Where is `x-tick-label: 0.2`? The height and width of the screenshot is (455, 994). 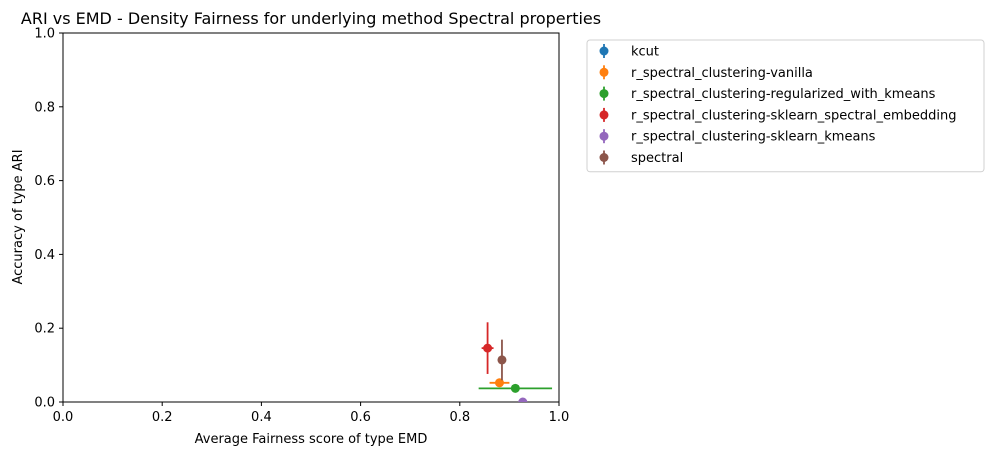
x-tick-label: 0.2 is located at coordinates (162, 417).